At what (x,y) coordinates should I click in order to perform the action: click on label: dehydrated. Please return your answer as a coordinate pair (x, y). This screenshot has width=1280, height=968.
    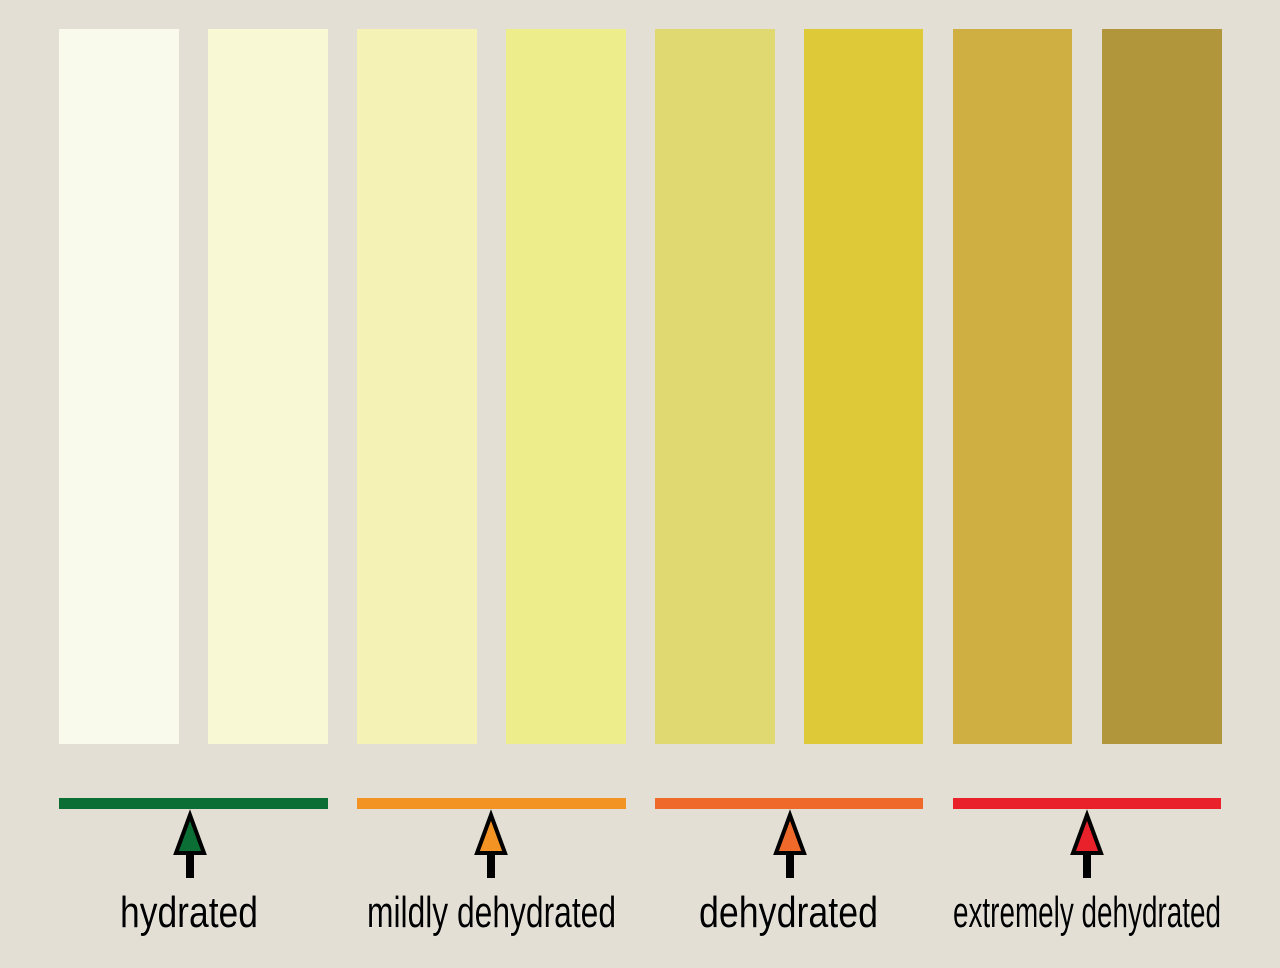
    Looking at the image, I should click on (788, 912).